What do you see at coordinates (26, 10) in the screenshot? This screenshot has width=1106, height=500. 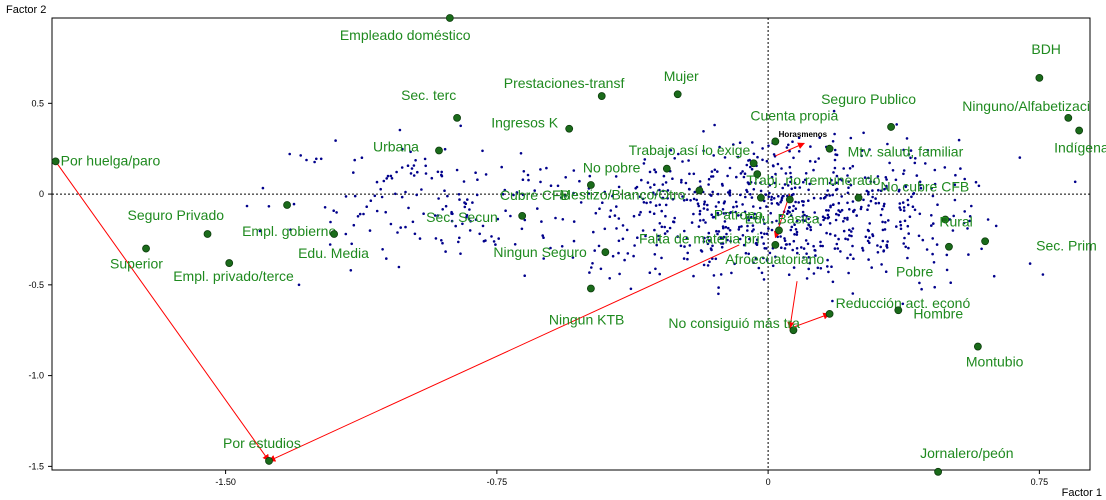 I see `y-axis-title: Factor 2` at bounding box center [26, 10].